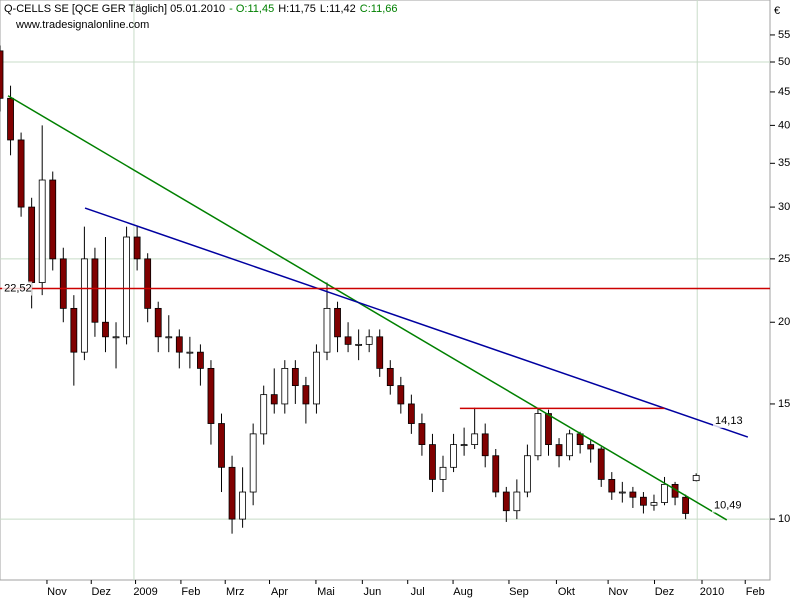 This screenshot has height=600, width=800. What do you see at coordinates (101, 592) in the screenshot?
I see `x-tick-label: Dez` at bounding box center [101, 592].